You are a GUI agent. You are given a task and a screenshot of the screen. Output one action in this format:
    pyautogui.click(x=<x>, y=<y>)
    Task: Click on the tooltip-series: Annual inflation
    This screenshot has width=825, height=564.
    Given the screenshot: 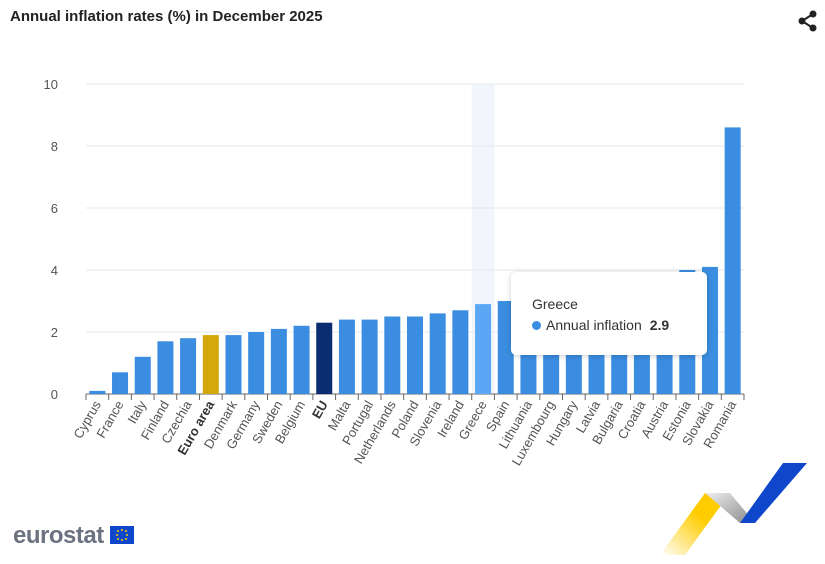 What is the action you would take?
    pyautogui.click(x=594, y=325)
    